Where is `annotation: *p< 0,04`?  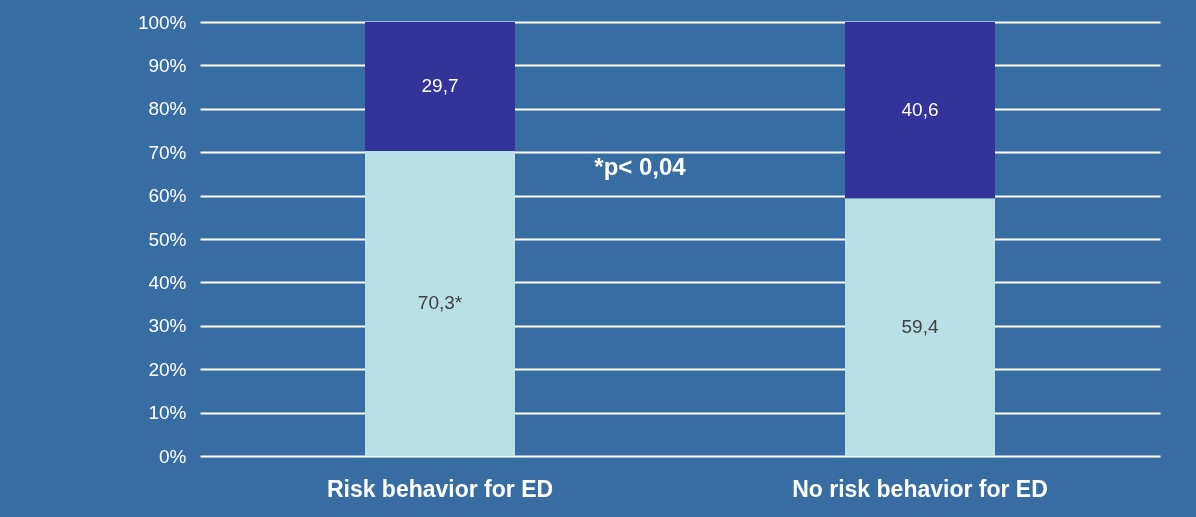 annotation: *p< 0,04 is located at coordinates (640, 166).